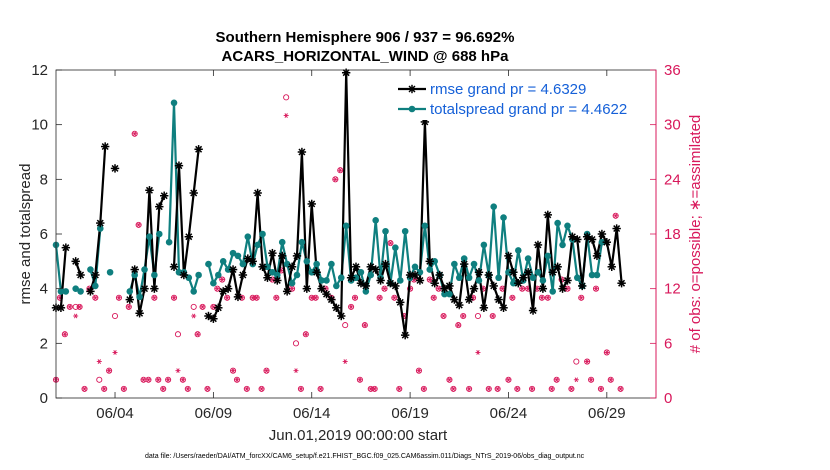 The height and width of the screenshot is (470, 830). Describe the element at coordinates (672, 125) in the screenshot. I see `y-right-tick-label-5: 30` at that location.